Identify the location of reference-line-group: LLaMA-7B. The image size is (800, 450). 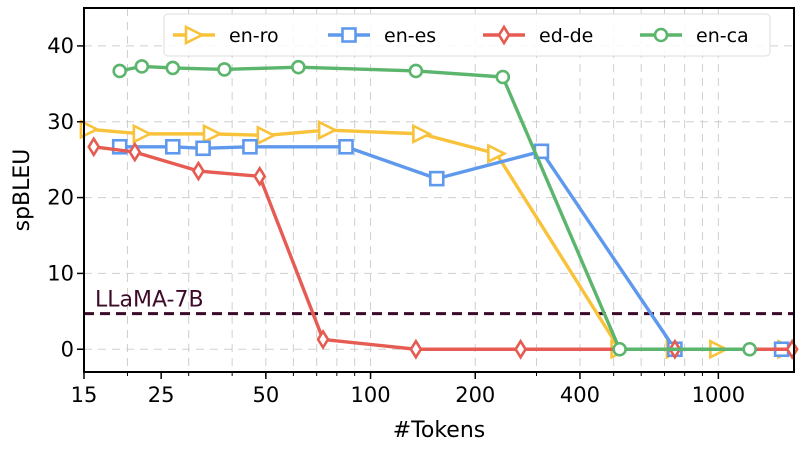
(439, 302).